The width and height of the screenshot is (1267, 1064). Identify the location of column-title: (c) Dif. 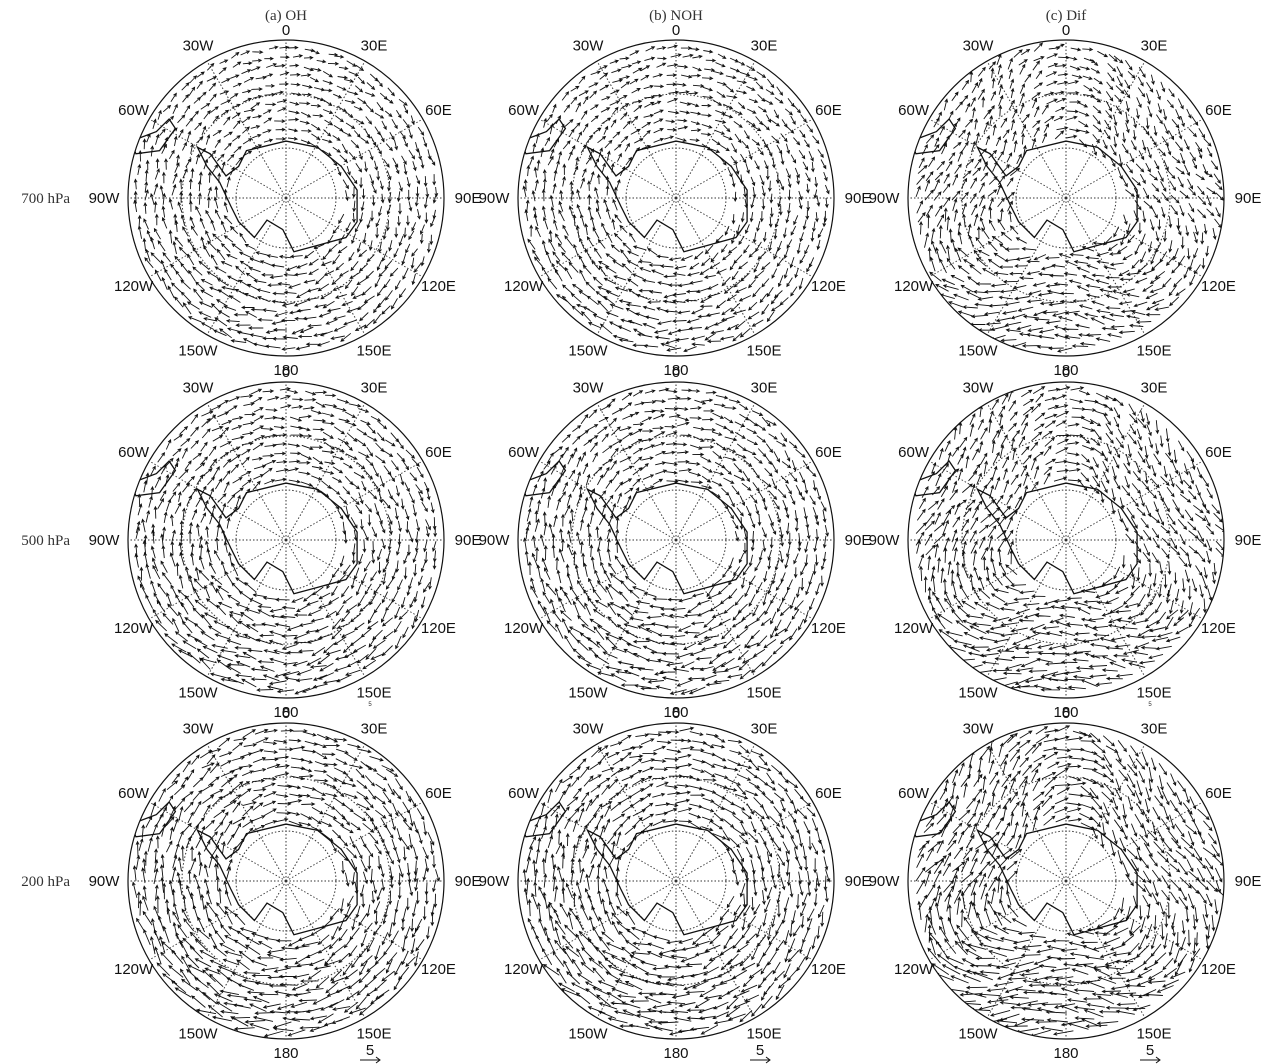
(1066, 16).